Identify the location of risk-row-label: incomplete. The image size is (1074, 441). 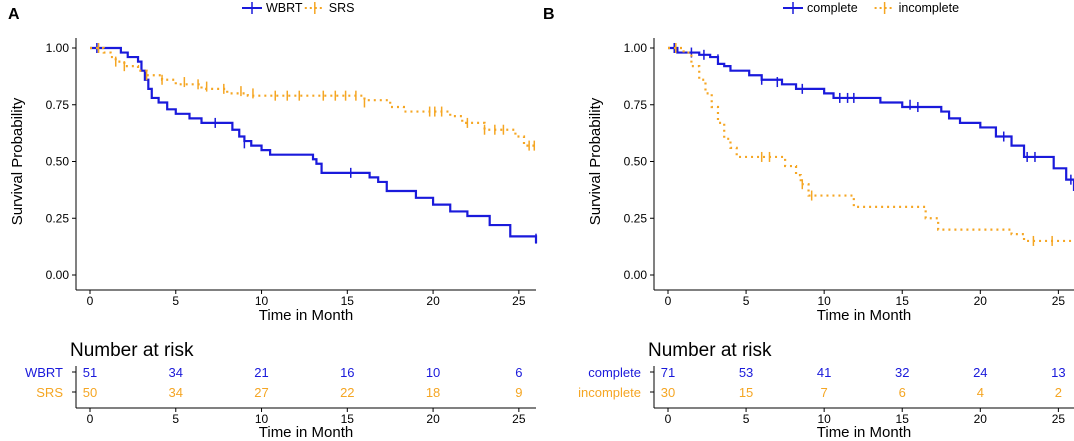
(609, 392).